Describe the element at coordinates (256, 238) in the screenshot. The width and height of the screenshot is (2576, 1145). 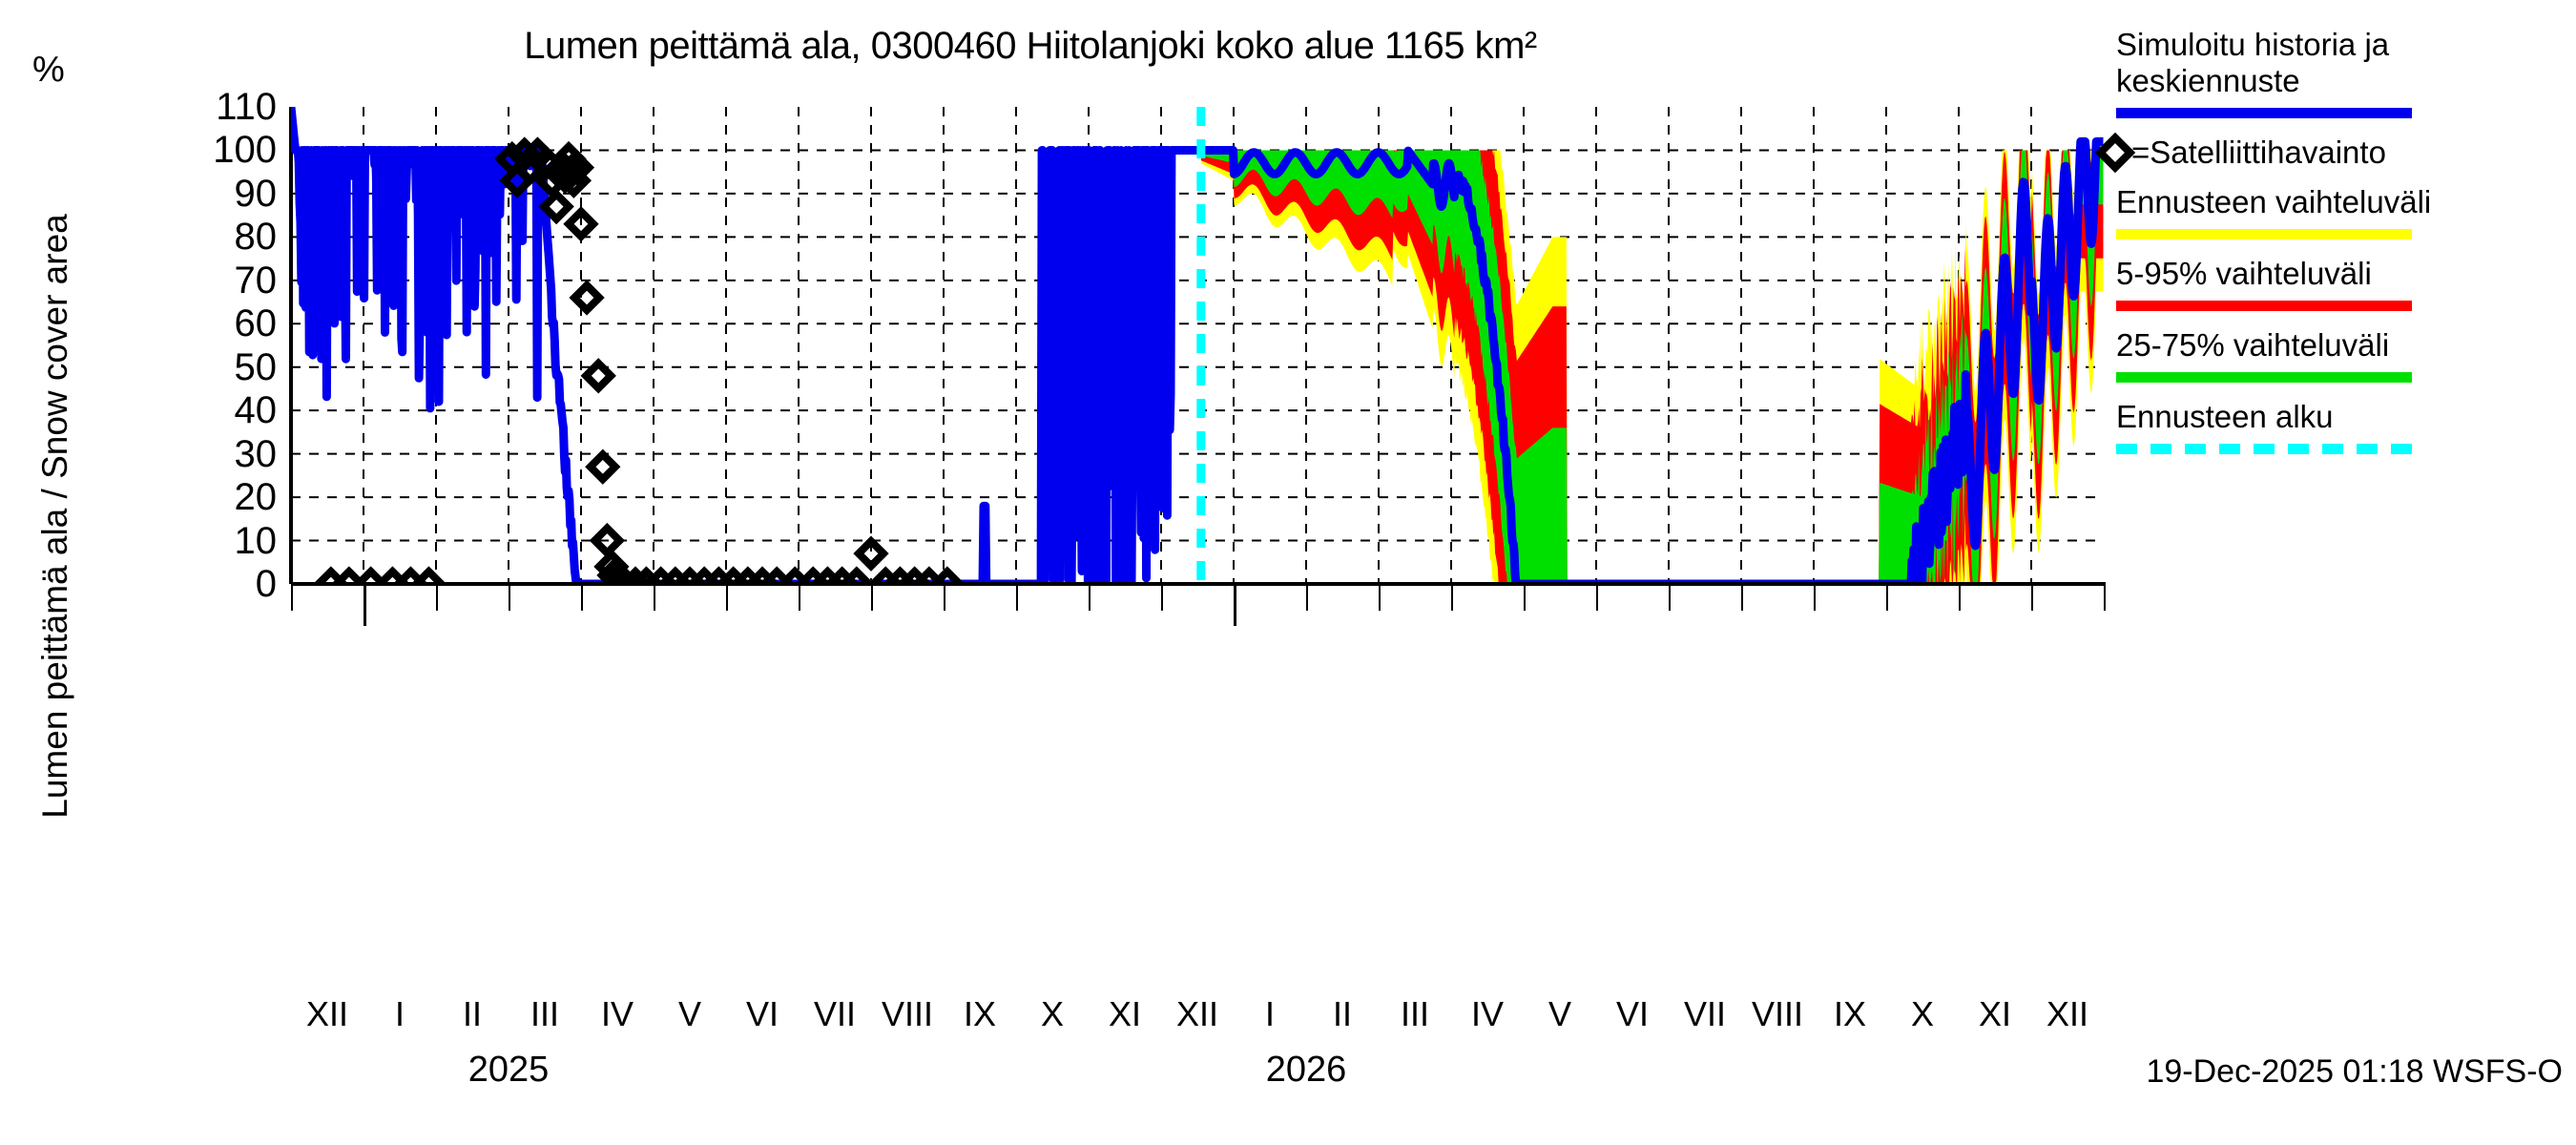
I see `y-axis-tick-label: 80` at that location.